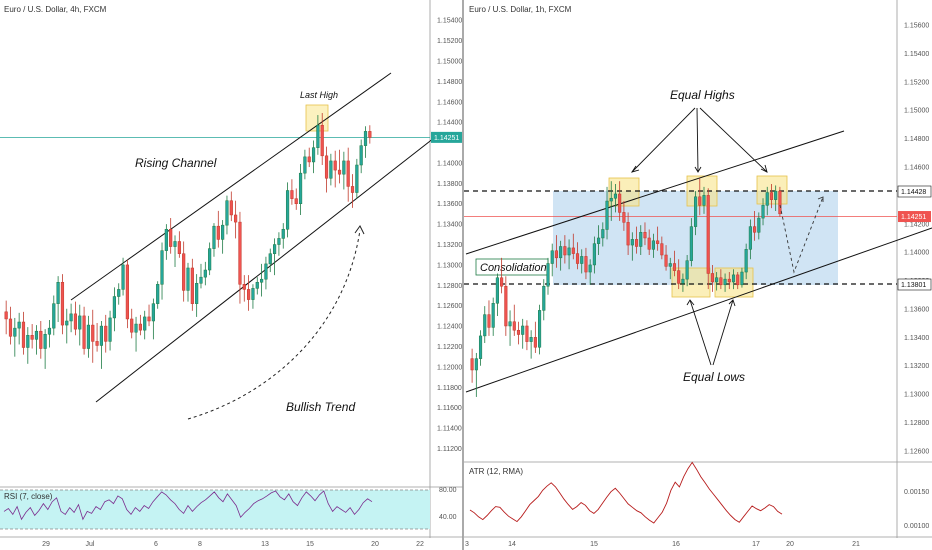 The width and height of the screenshot is (932, 550). Describe the element at coordinates (449, 429) in the screenshot. I see `price-tick-label: 1.11400` at that location.